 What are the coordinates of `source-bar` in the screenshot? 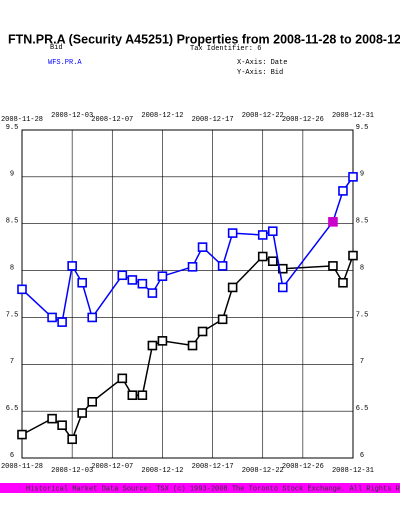 It's located at (200, 488).